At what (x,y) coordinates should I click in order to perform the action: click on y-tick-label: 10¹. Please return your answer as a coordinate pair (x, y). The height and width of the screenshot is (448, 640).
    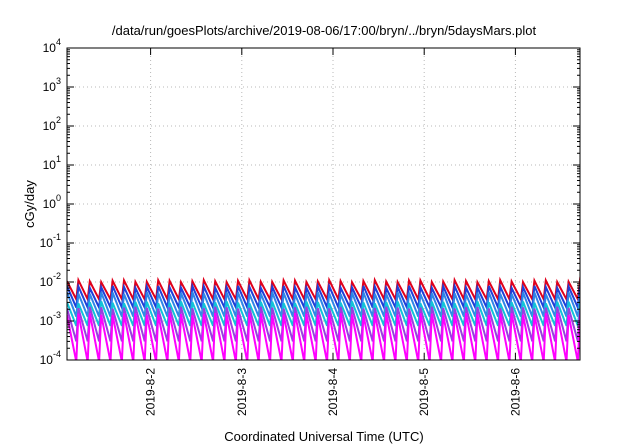
    Looking at the image, I should click on (52, 163).